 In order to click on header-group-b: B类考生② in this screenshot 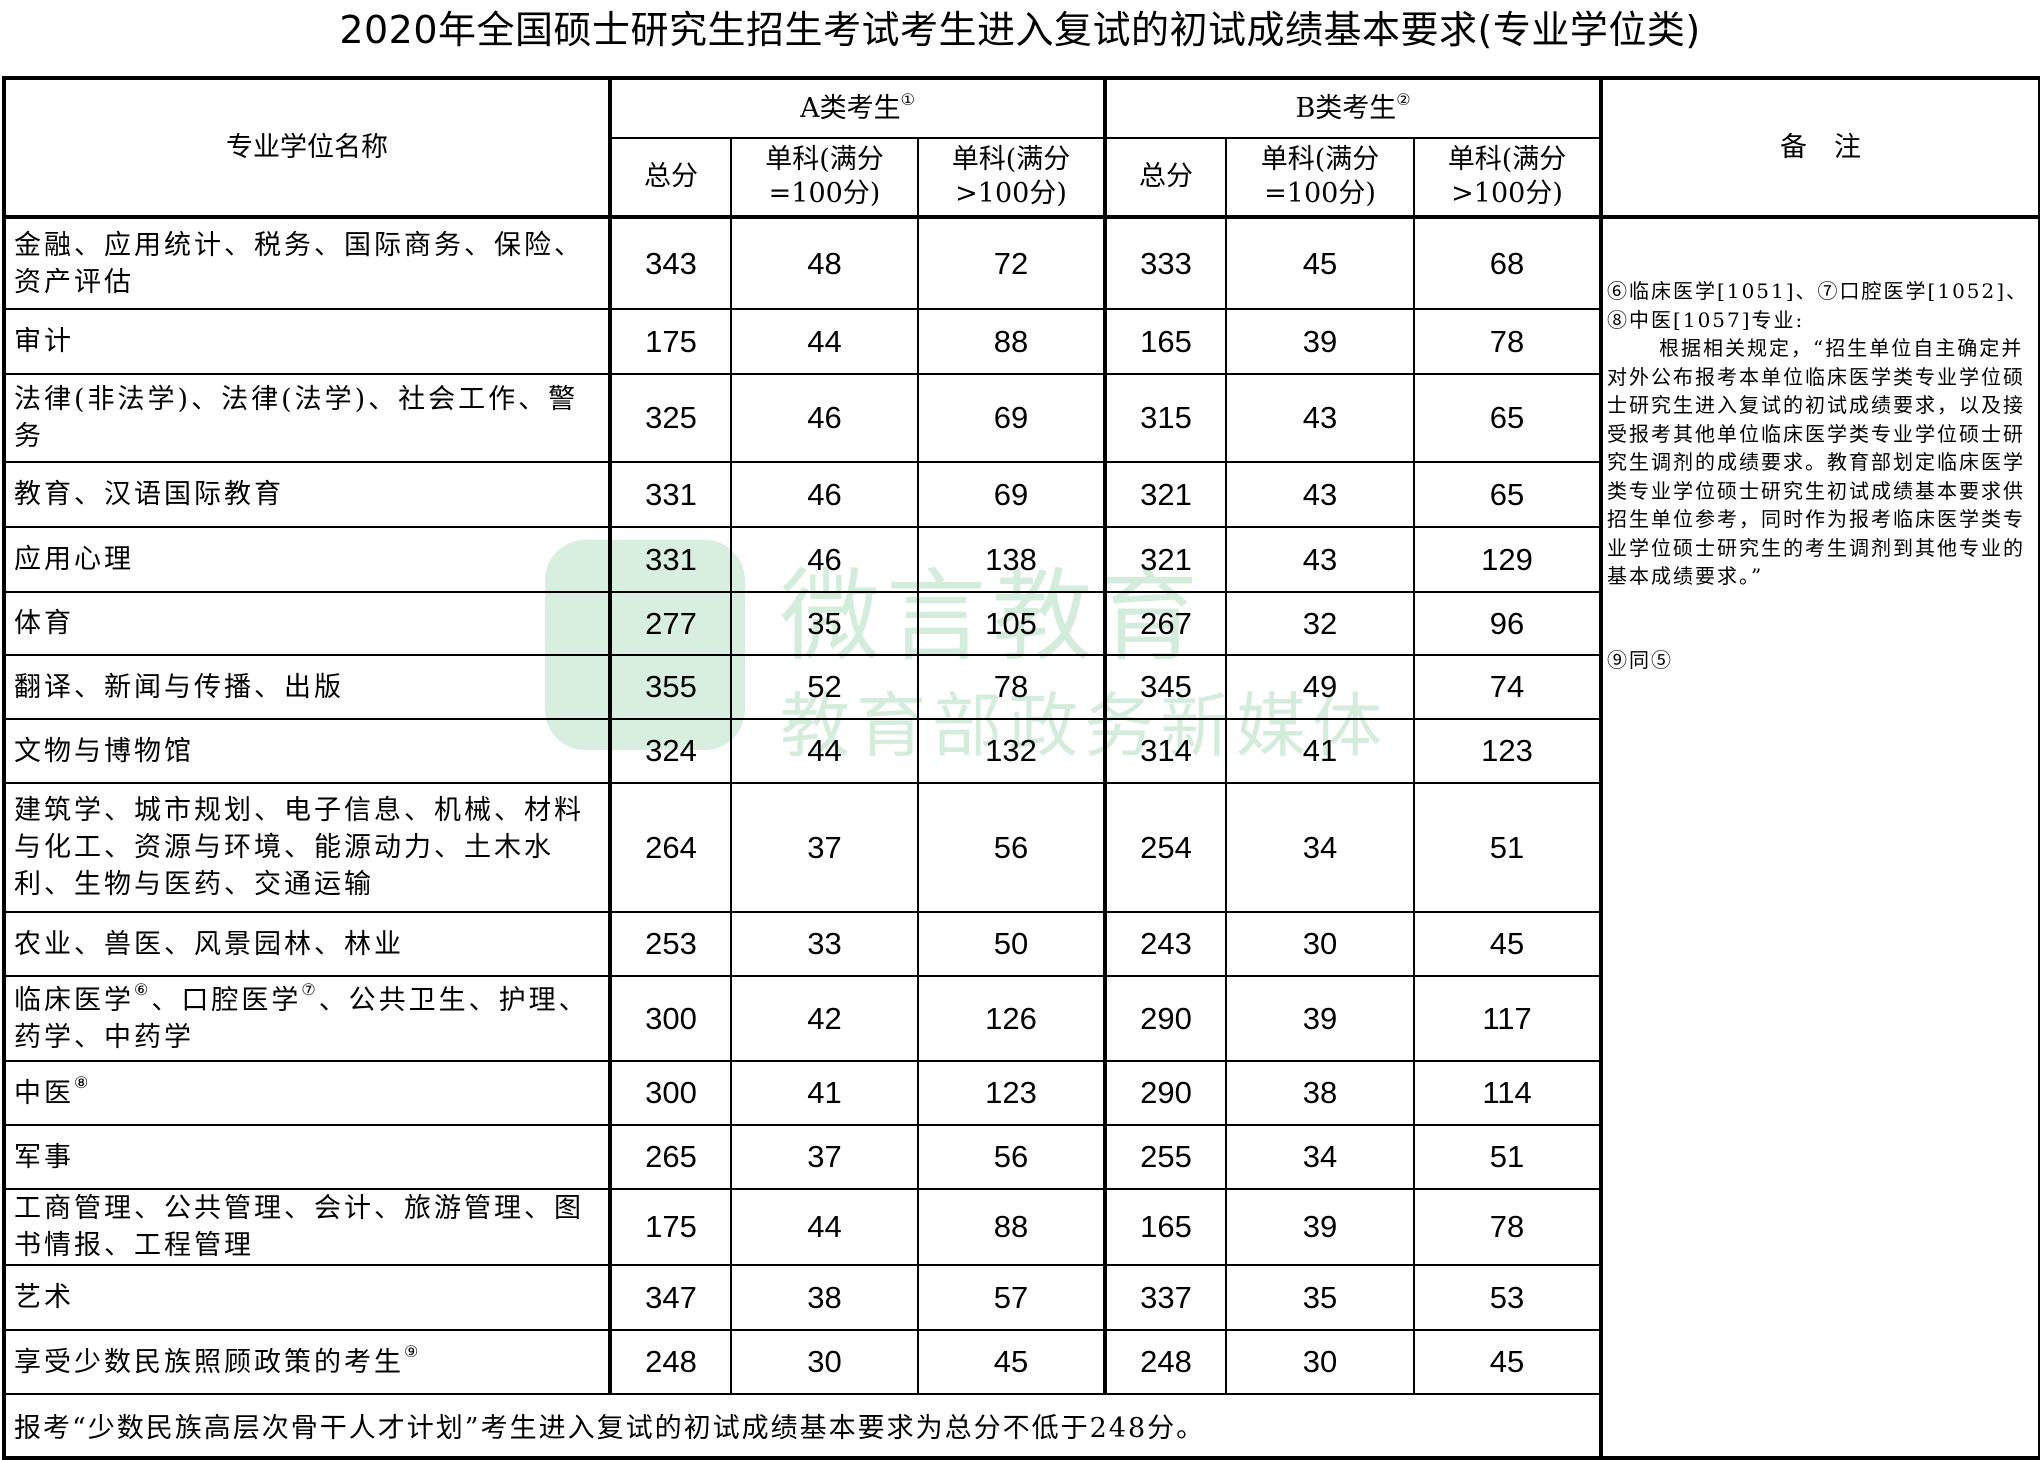, I will do `click(1354, 107)`.